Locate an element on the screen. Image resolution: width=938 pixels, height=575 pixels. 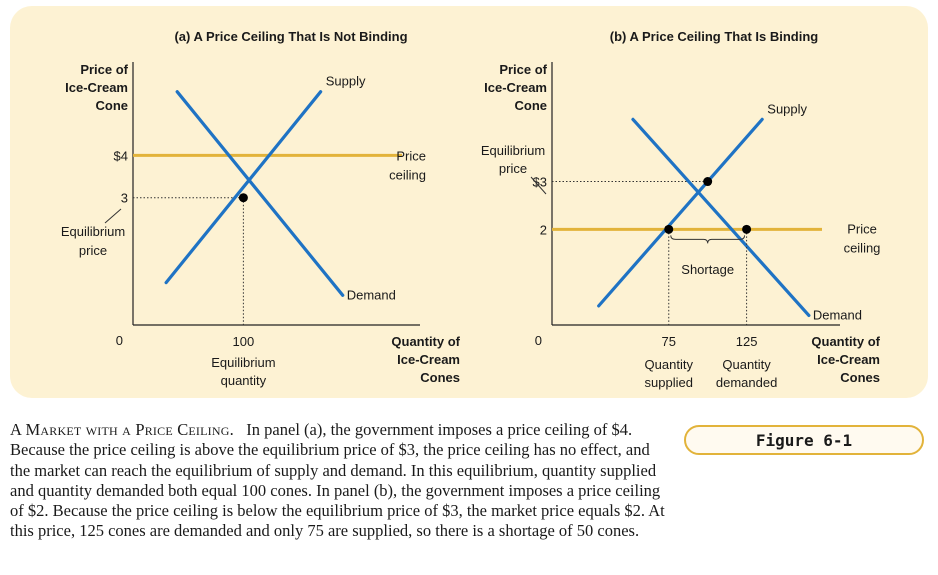
panel-a-y-axis-label: Price of is located at coordinates (104, 69).